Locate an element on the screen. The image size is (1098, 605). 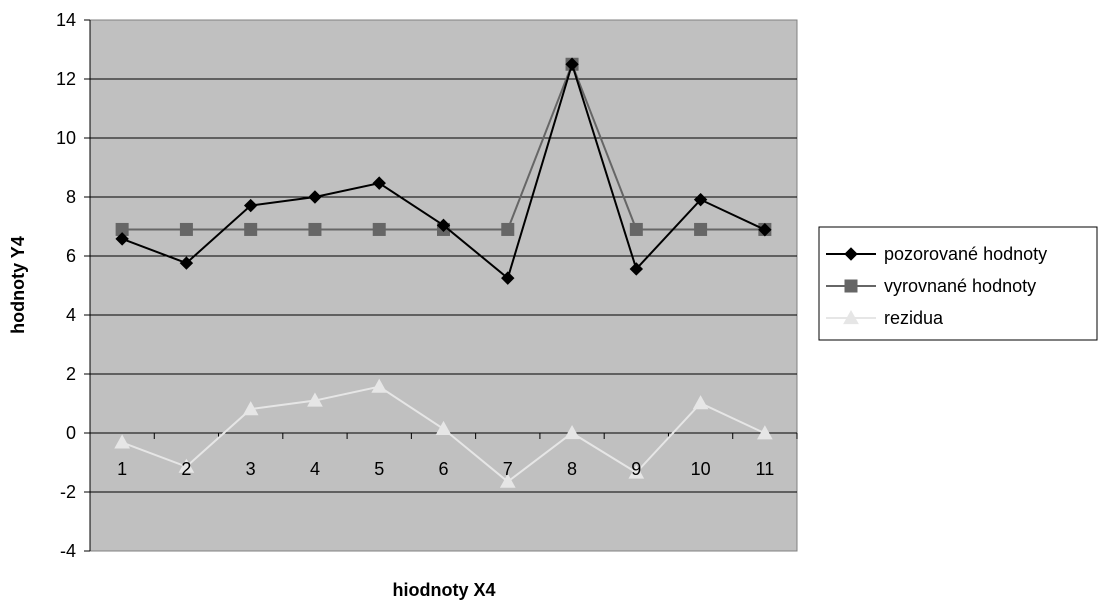
x-tick-label: 9 is located at coordinates (636, 469).